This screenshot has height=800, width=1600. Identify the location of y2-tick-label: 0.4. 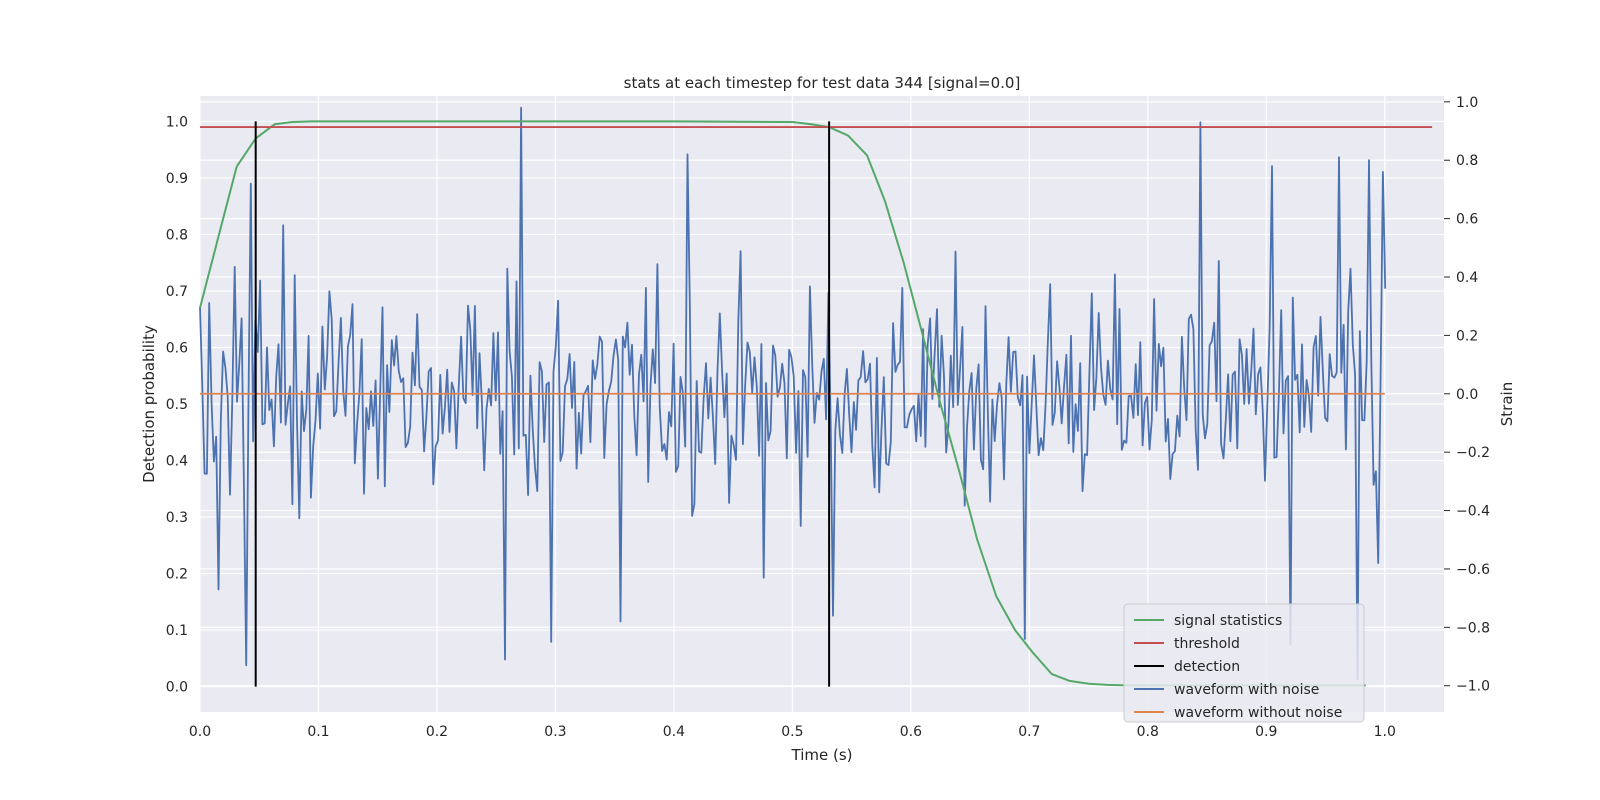
(1467, 278).